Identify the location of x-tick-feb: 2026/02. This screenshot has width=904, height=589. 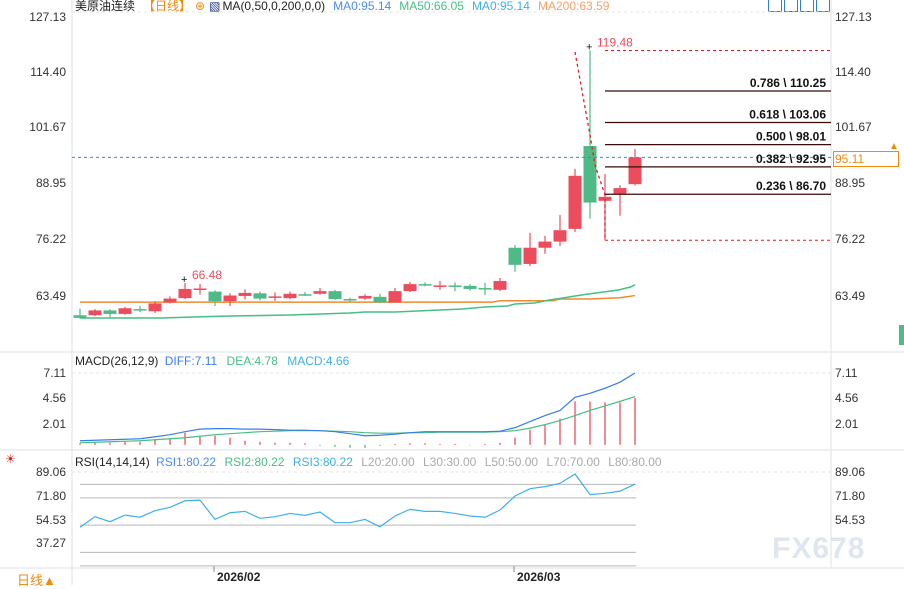
(239, 577).